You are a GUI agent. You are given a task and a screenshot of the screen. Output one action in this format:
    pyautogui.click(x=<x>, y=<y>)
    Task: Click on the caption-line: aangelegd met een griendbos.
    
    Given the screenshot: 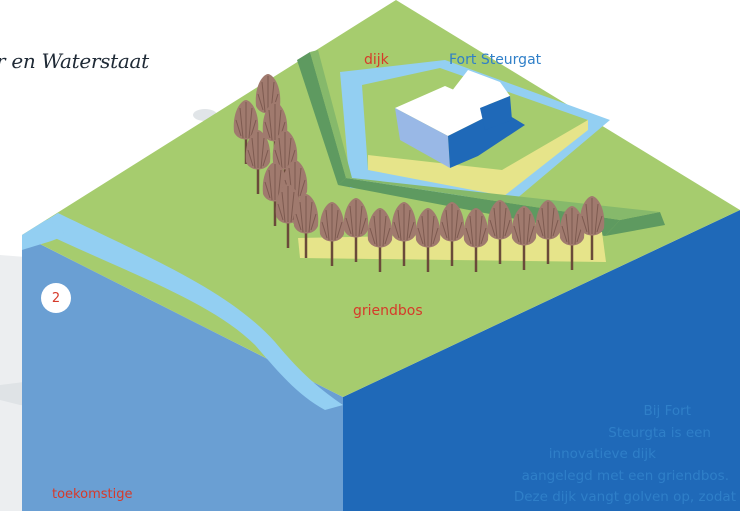 What is the action you would take?
    pyautogui.click(x=625, y=475)
    